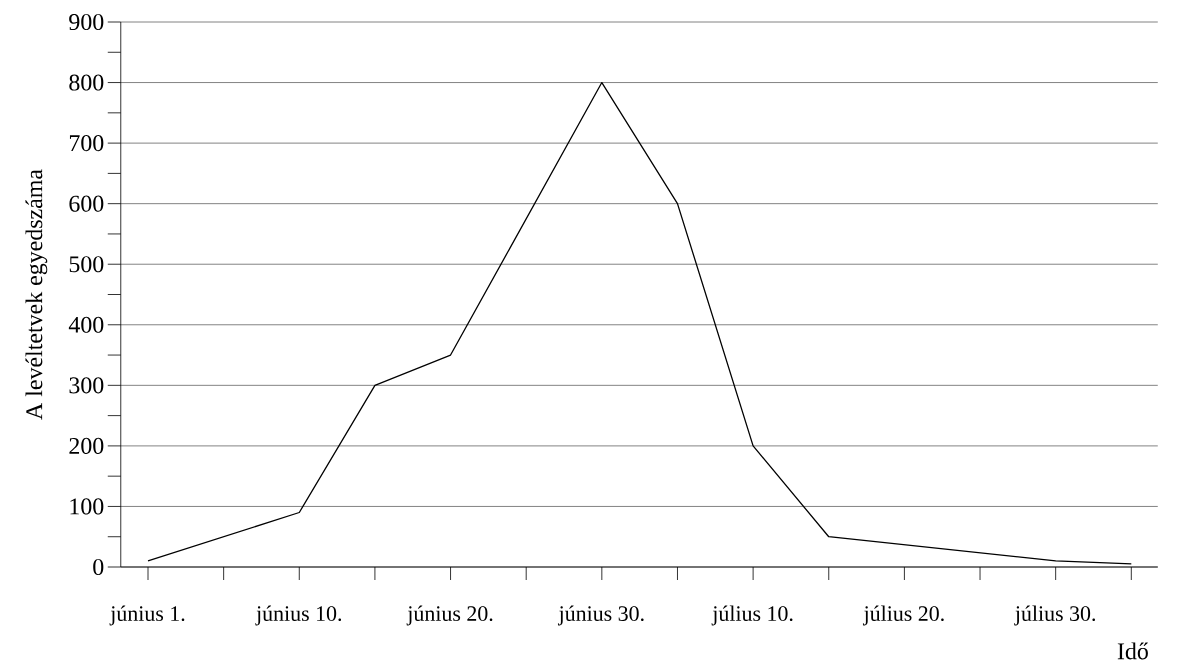  I want to click on y-tick-label: 200, so click(86, 445).